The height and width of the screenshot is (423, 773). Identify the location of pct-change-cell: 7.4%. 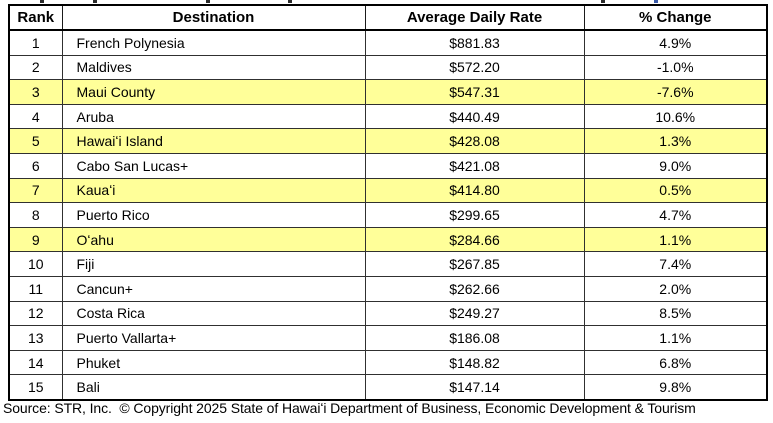
(675, 264).